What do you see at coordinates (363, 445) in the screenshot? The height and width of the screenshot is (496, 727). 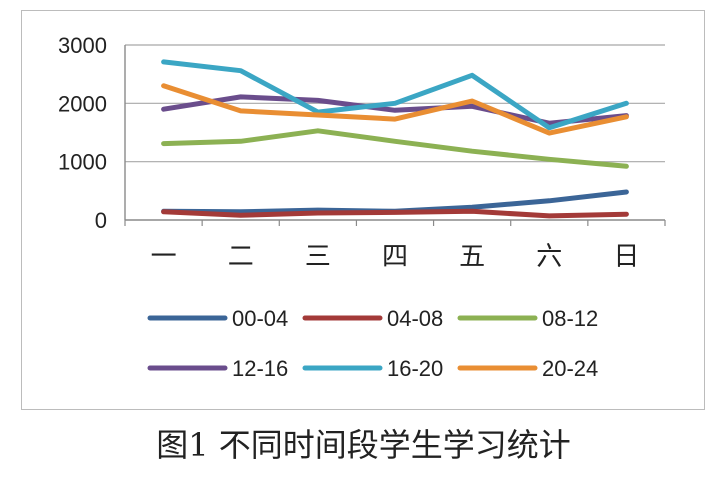 I see `figure-caption: 图1 不同时间段学生学习统计` at bounding box center [363, 445].